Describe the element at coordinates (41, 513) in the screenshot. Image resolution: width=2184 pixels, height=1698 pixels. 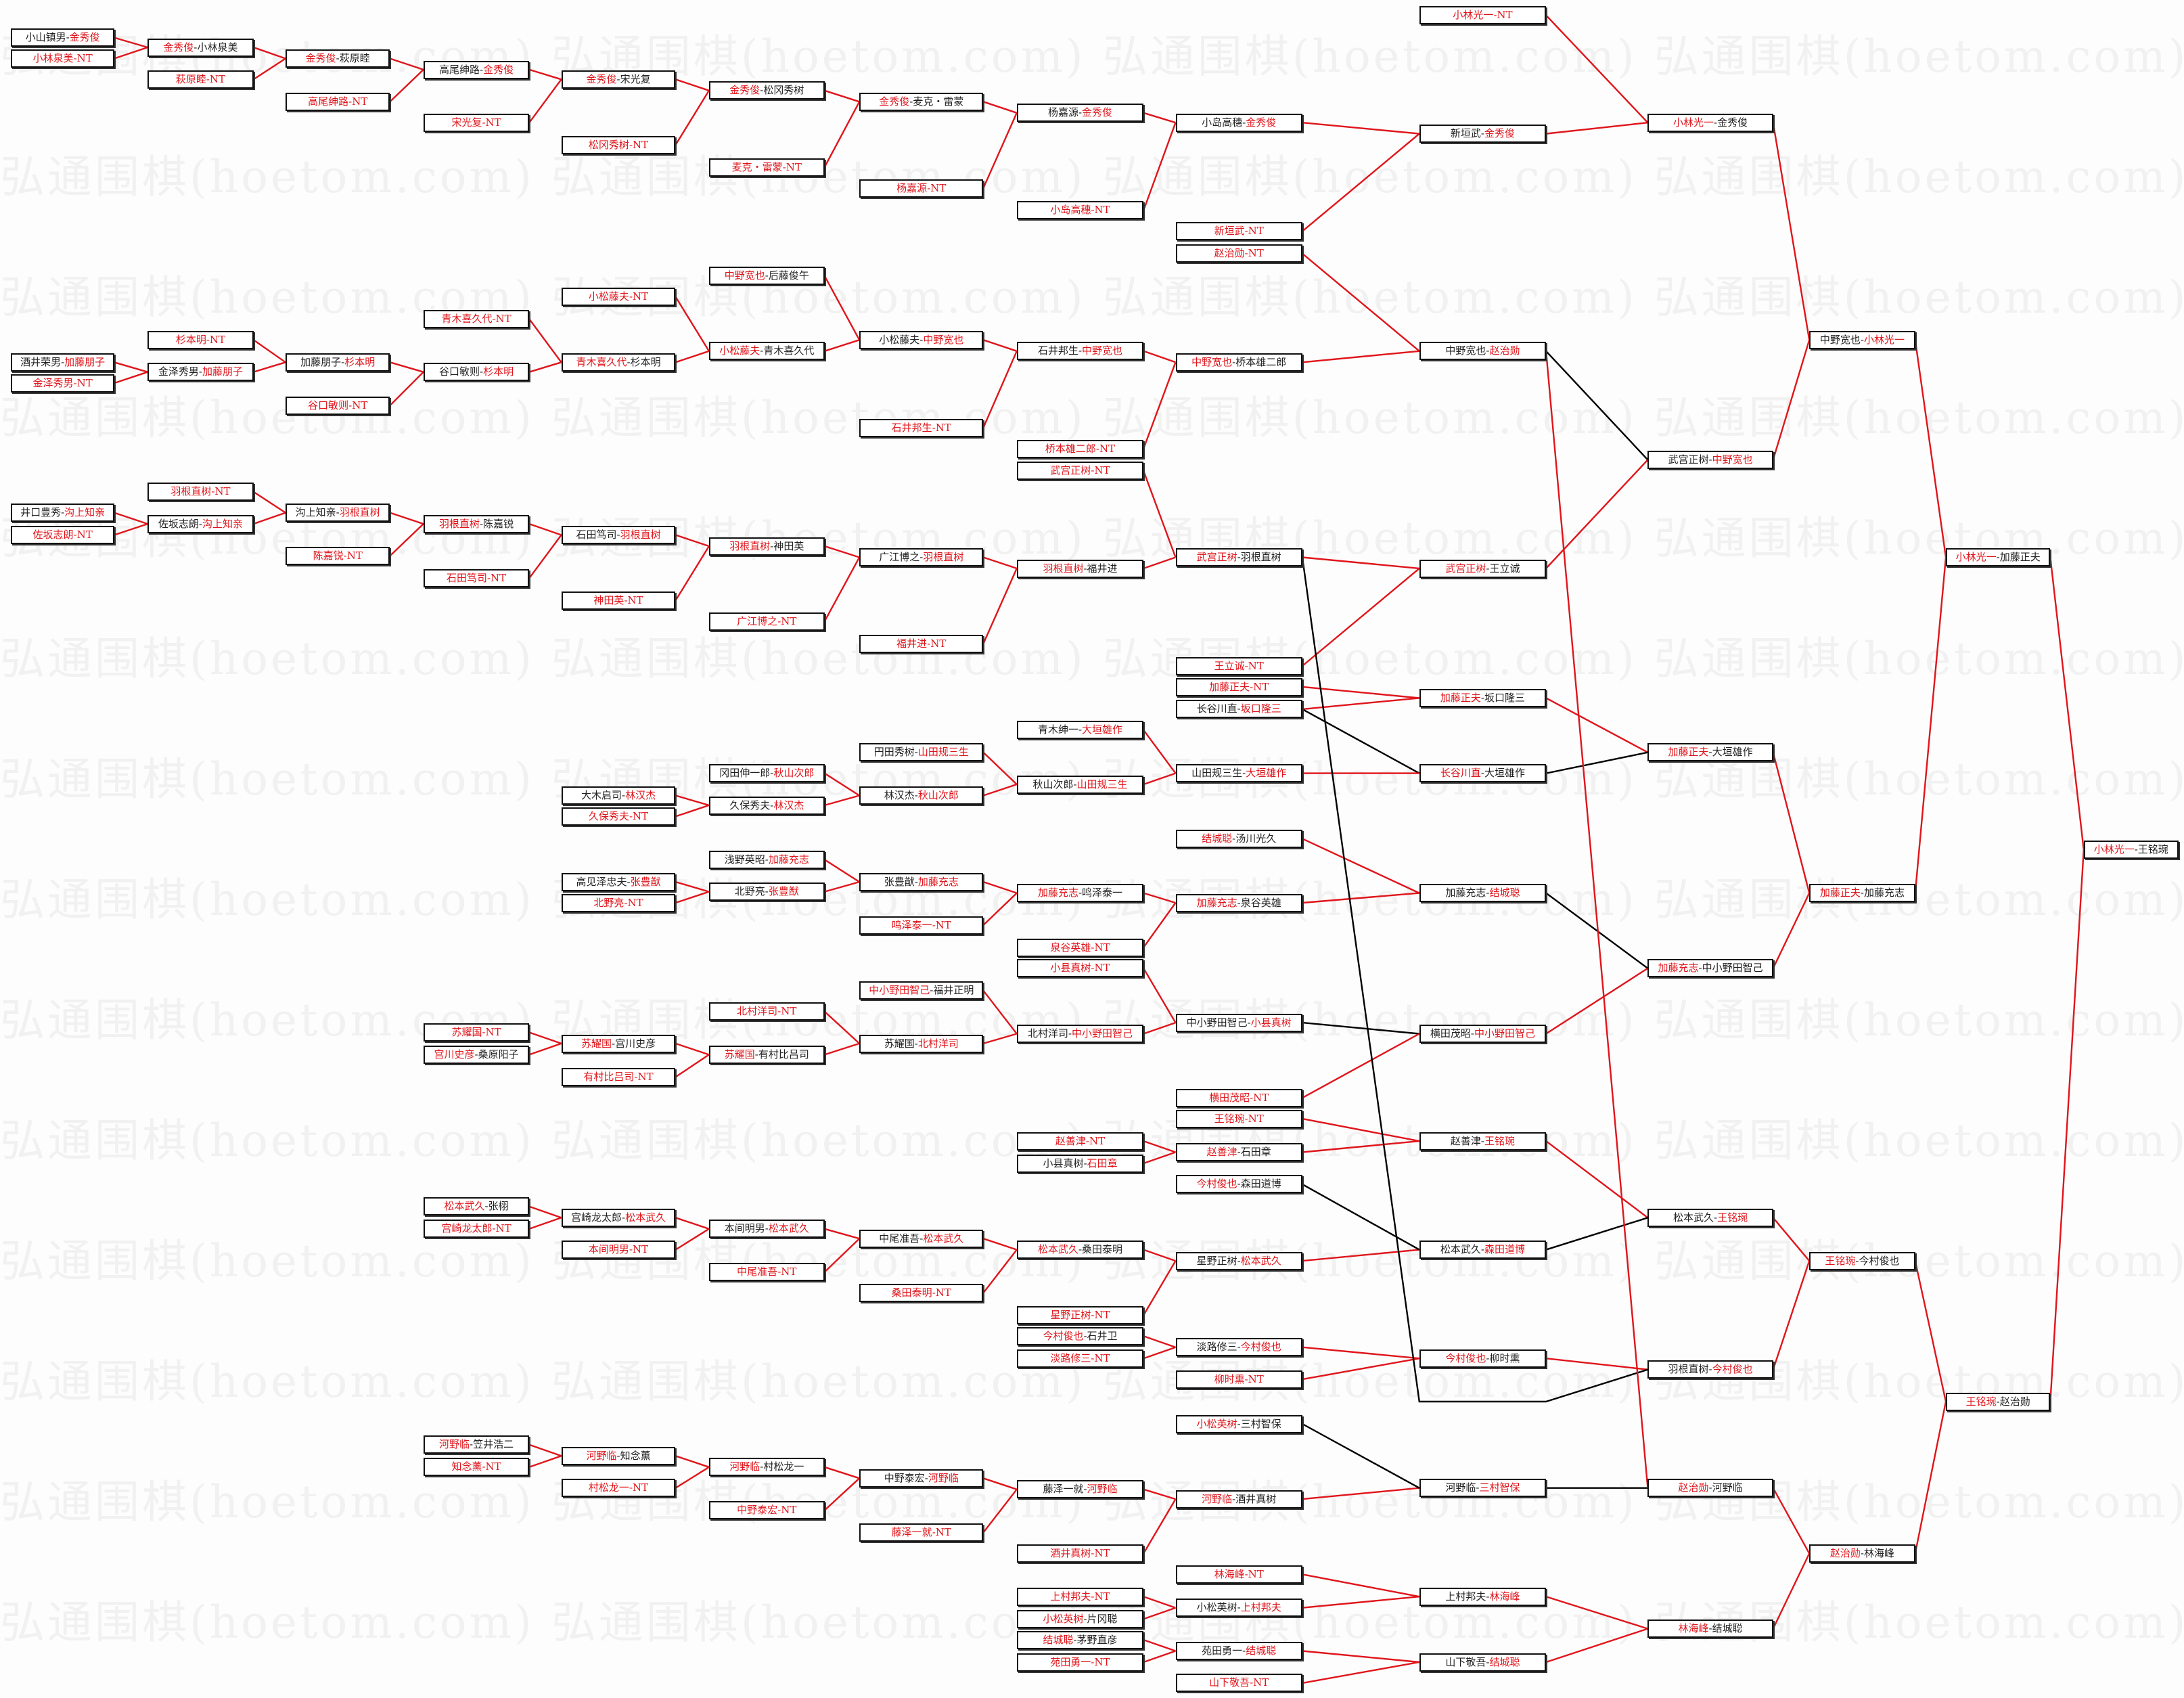
I see `player-1: 井口豊秀` at that location.